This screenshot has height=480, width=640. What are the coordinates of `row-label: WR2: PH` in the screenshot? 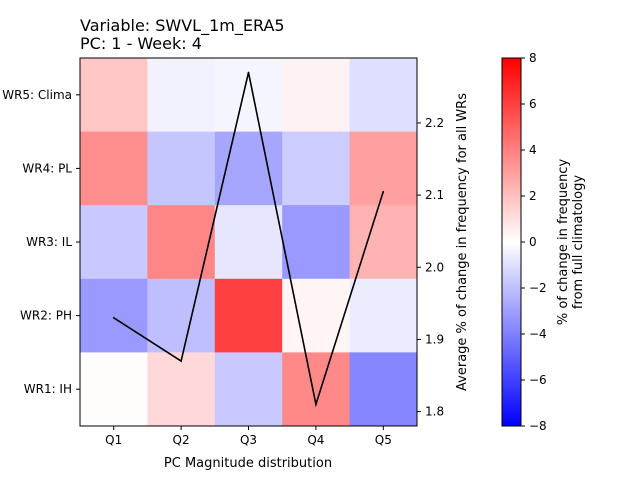 It's located at (46, 316).